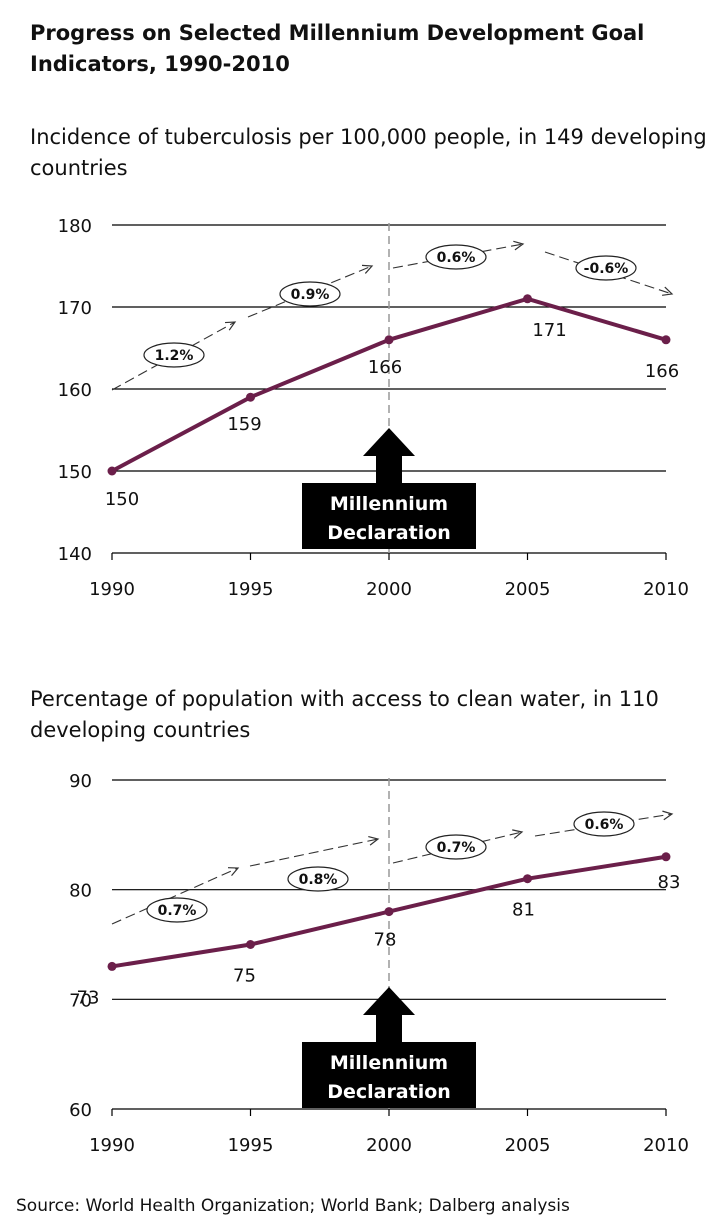  I want to click on data-label: 159, so click(244, 424).